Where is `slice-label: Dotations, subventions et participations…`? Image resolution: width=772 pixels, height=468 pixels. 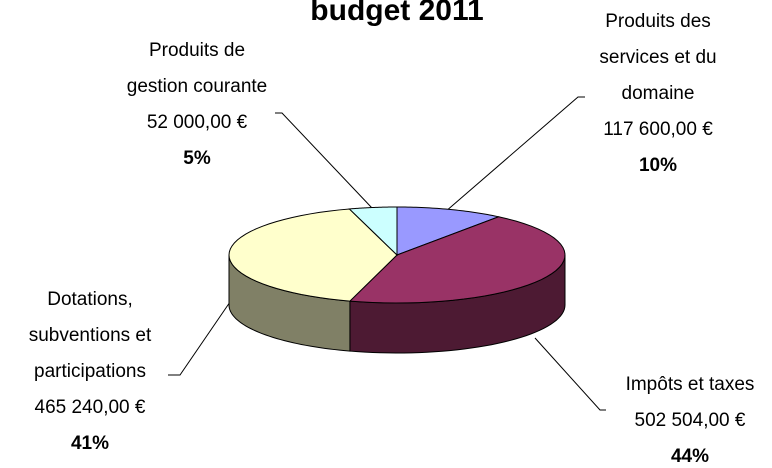
slice-label: Dotations, subventions et participations… is located at coordinates (100, 372).